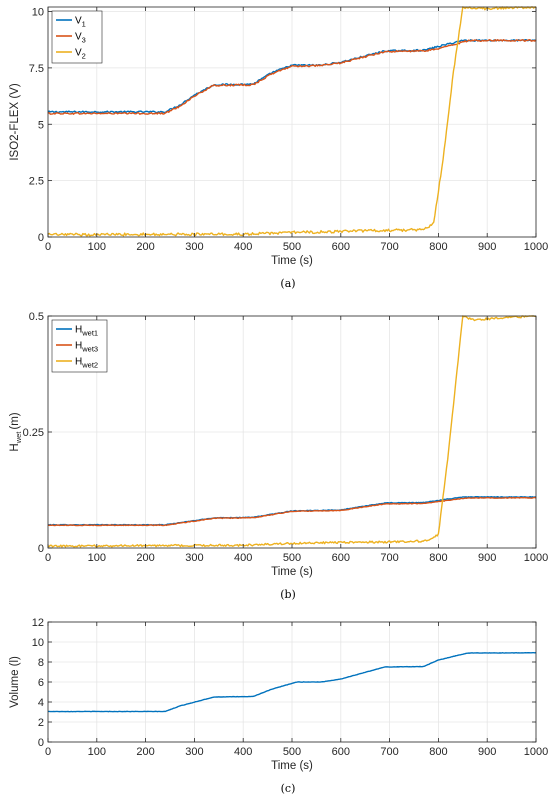  Describe the element at coordinates (36, 317) in the screenshot. I see `y-tick-label: 0.5` at that location.